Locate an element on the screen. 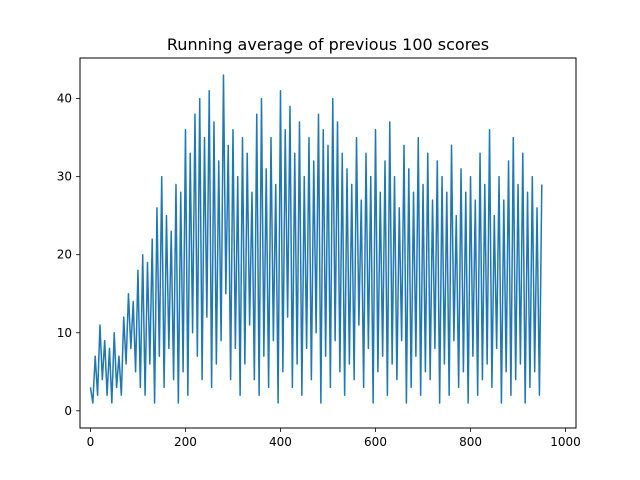  x-tick-label: 600 is located at coordinates (375, 442).